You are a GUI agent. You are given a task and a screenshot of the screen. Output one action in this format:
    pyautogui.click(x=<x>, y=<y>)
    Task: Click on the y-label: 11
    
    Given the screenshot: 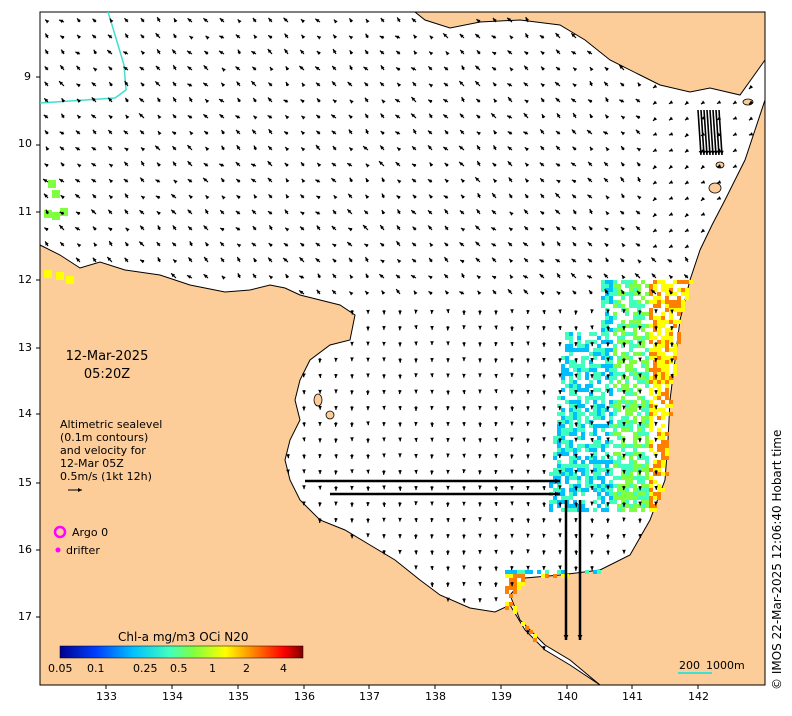 What is the action you would take?
    pyautogui.click(x=25, y=211)
    